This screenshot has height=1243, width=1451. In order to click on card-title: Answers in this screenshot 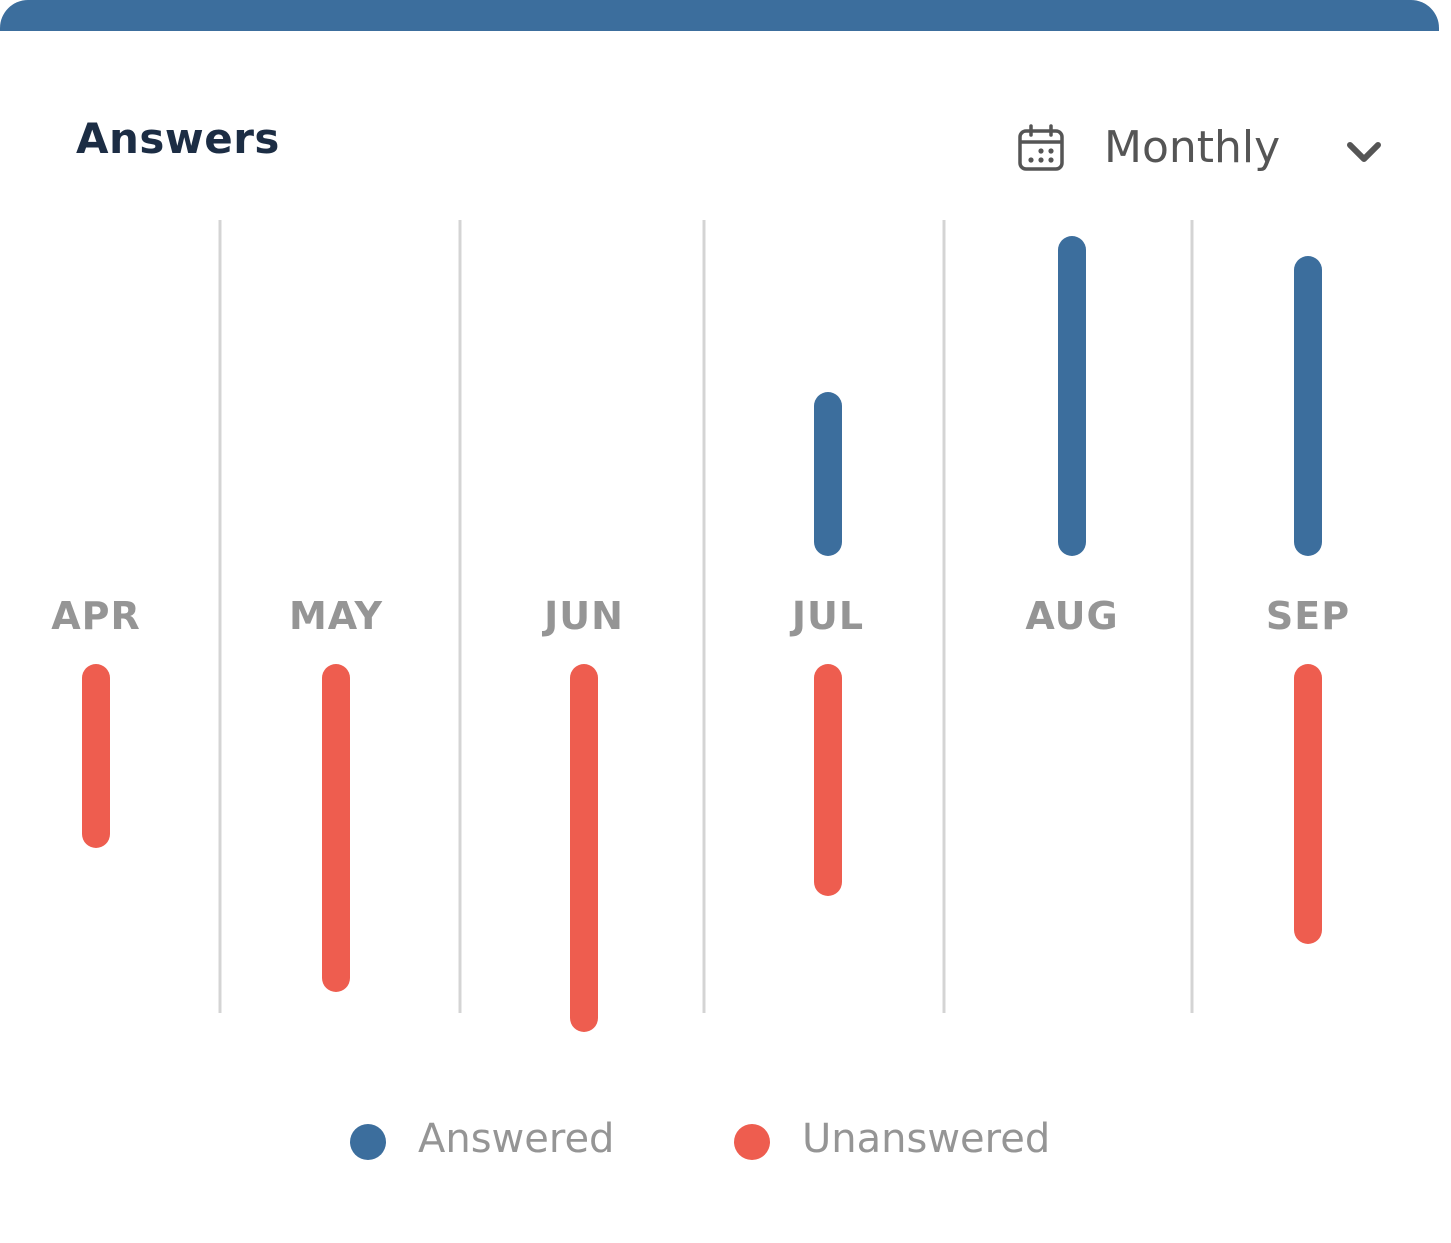, I will do `click(178, 138)`.